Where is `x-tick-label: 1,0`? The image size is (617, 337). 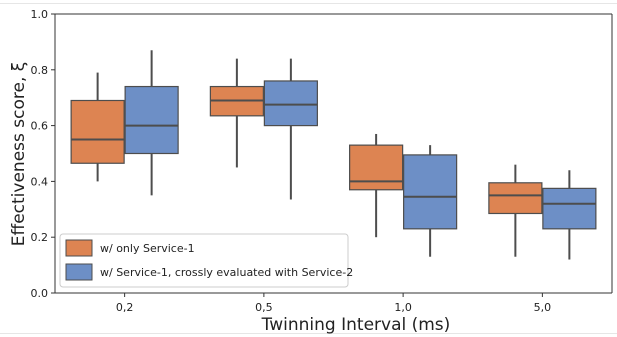
x-tick-label: 1,0 is located at coordinates (403, 307).